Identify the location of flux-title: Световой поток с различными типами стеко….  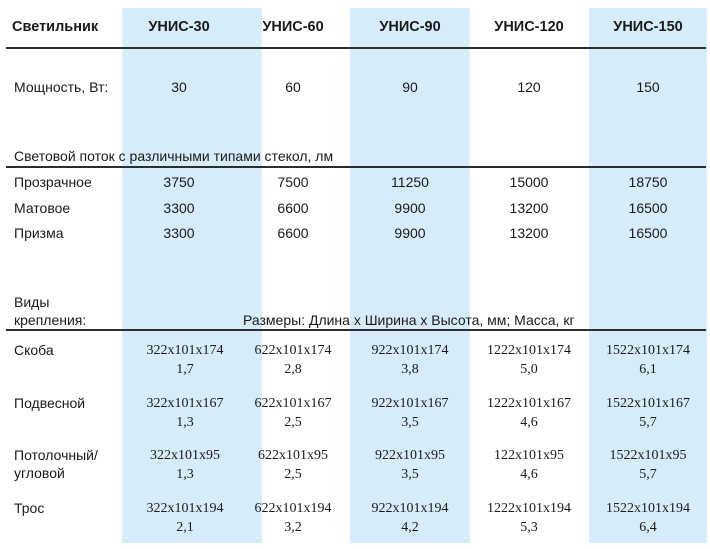
(174, 156).